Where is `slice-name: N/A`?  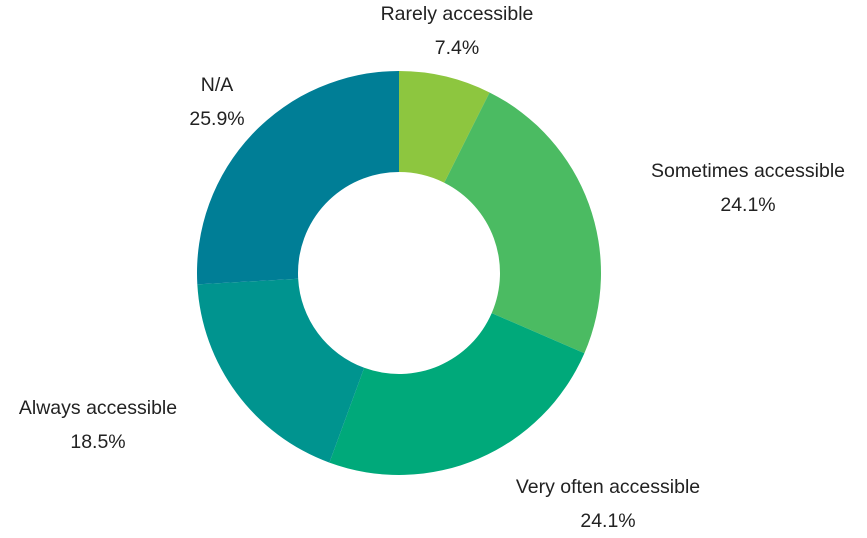
slice-name: N/A is located at coordinates (217, 85).